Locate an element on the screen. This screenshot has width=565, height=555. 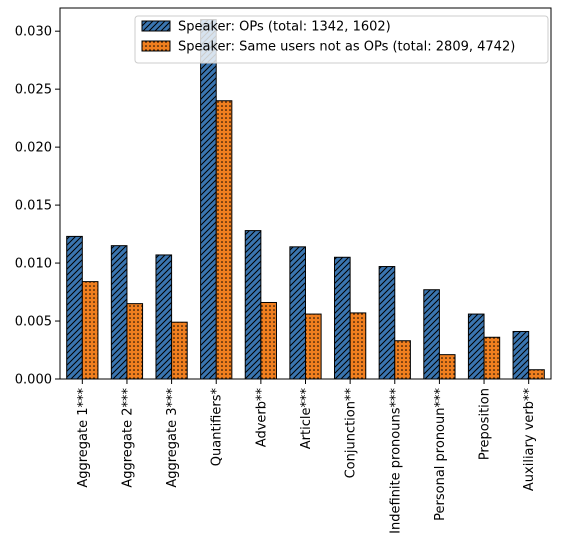
legend-box is located at coordinates (341, 39).